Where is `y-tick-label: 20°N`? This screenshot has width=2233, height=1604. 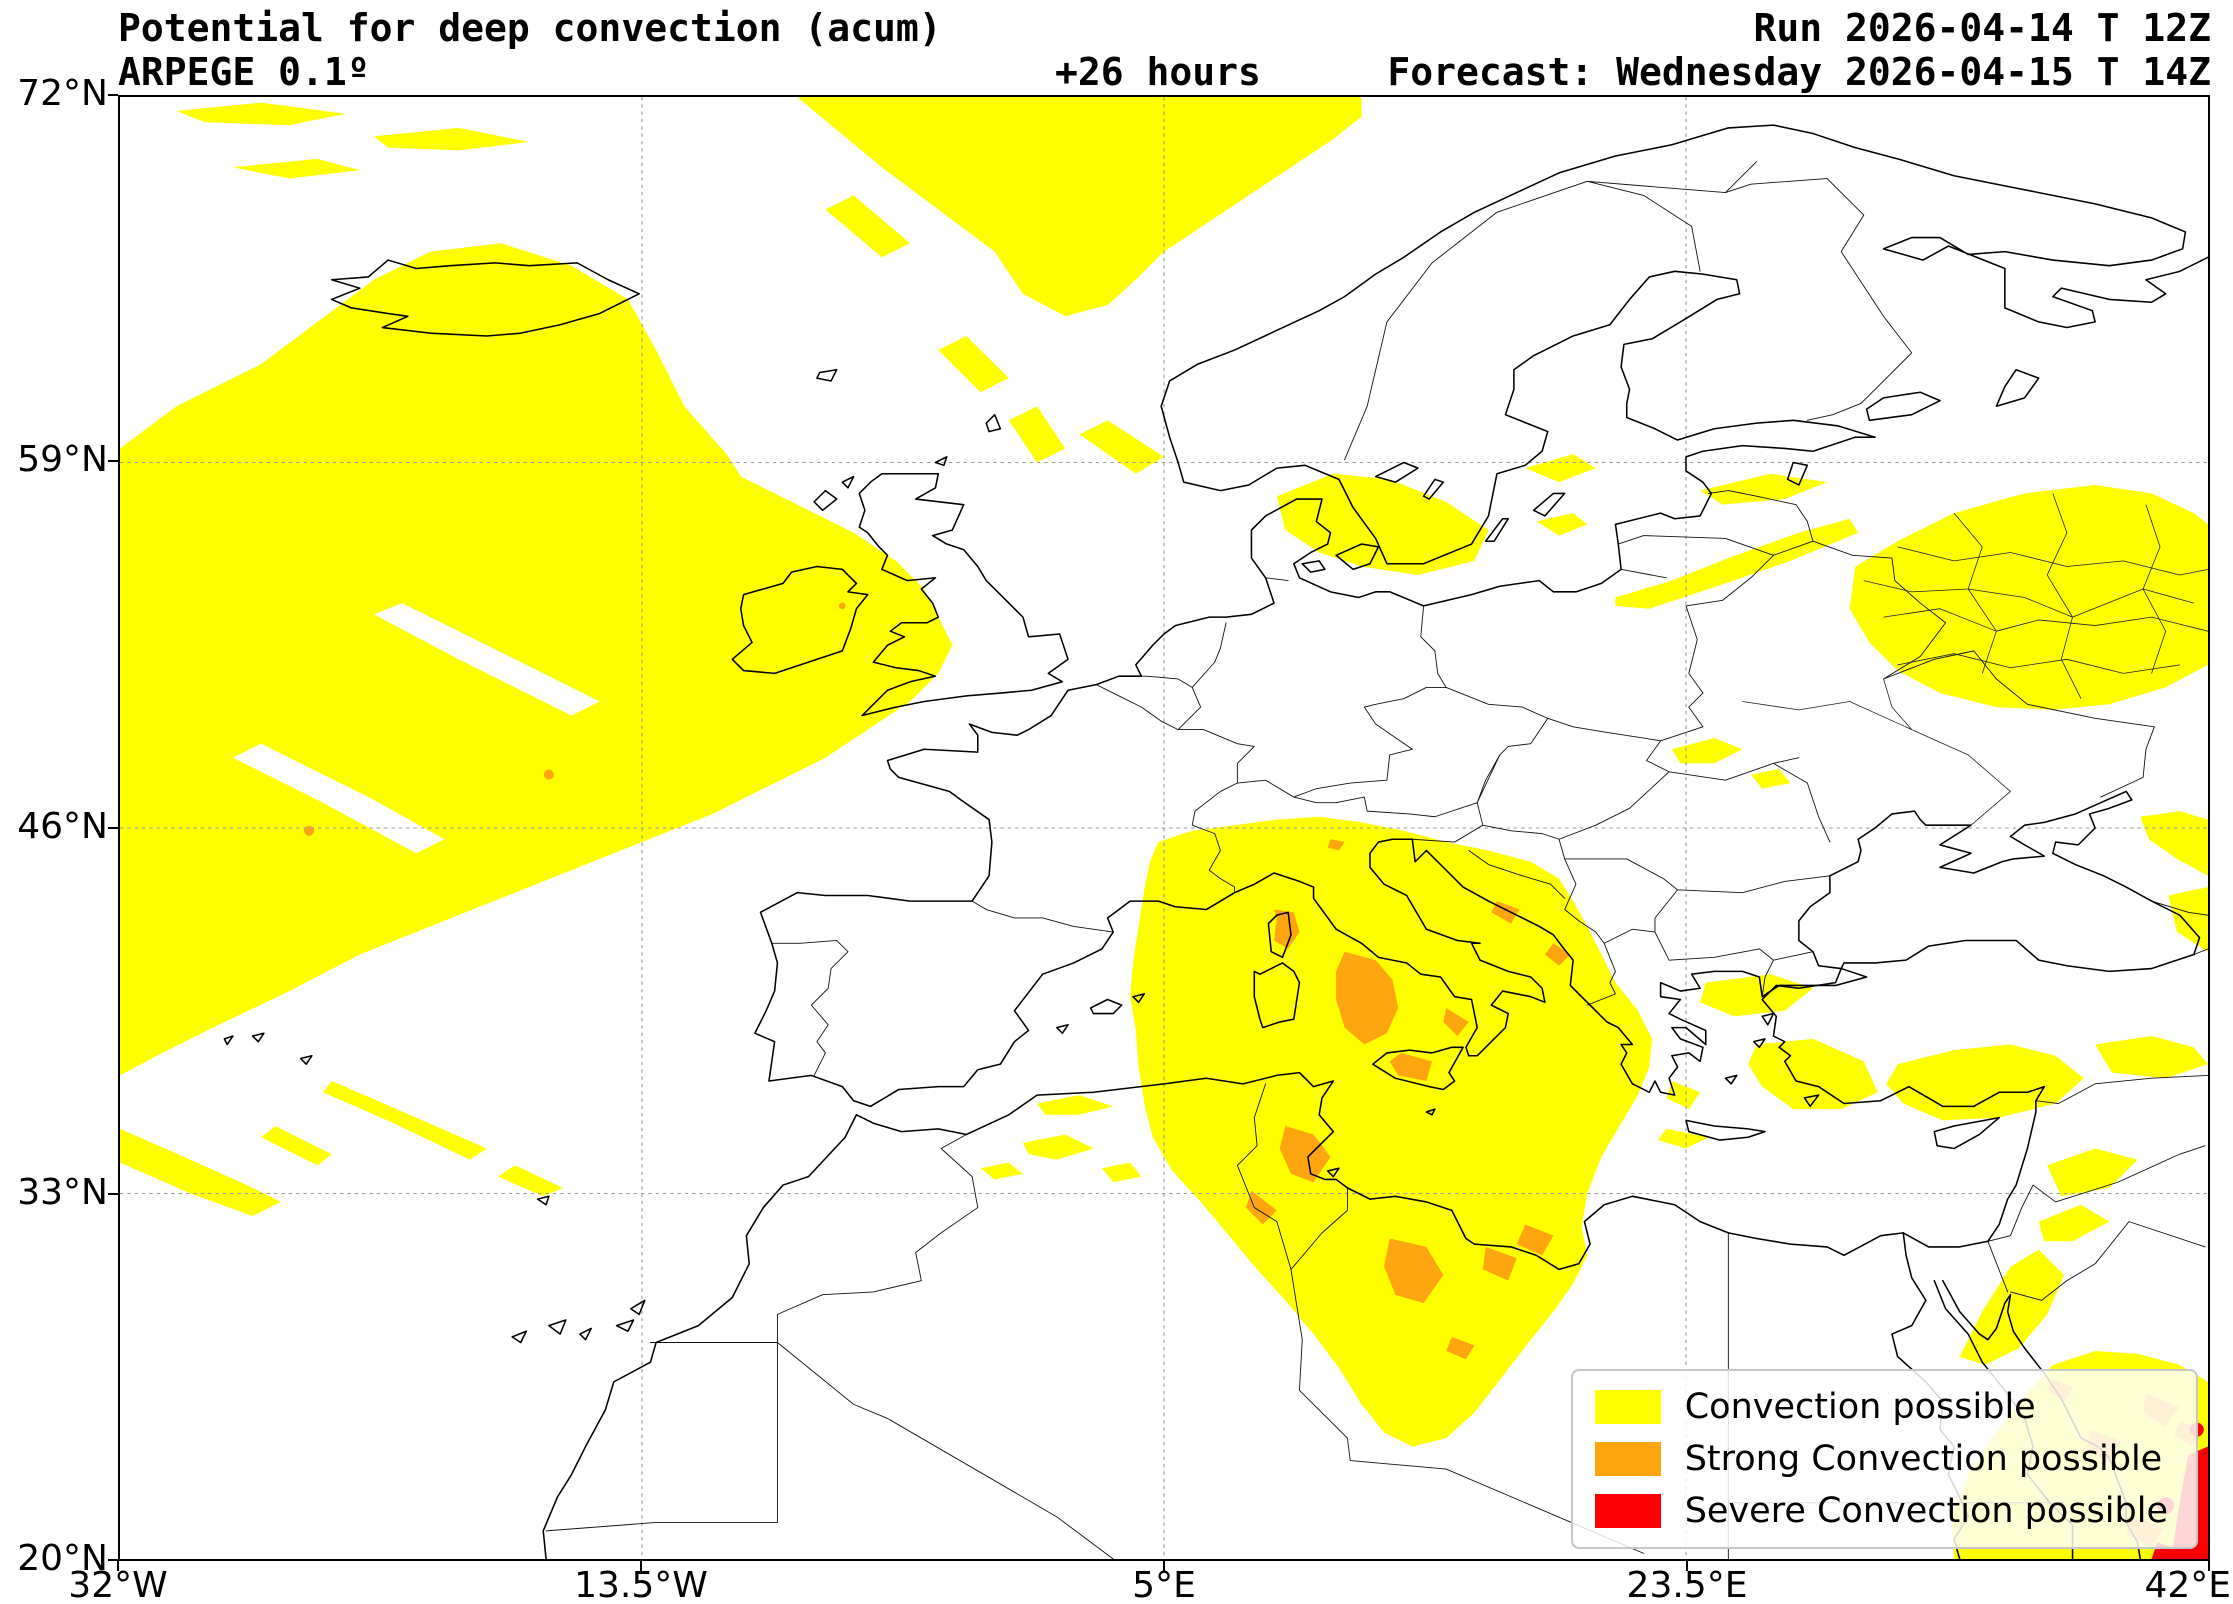 y-tick-label: 20°N is located at coordinates (62, 1558).